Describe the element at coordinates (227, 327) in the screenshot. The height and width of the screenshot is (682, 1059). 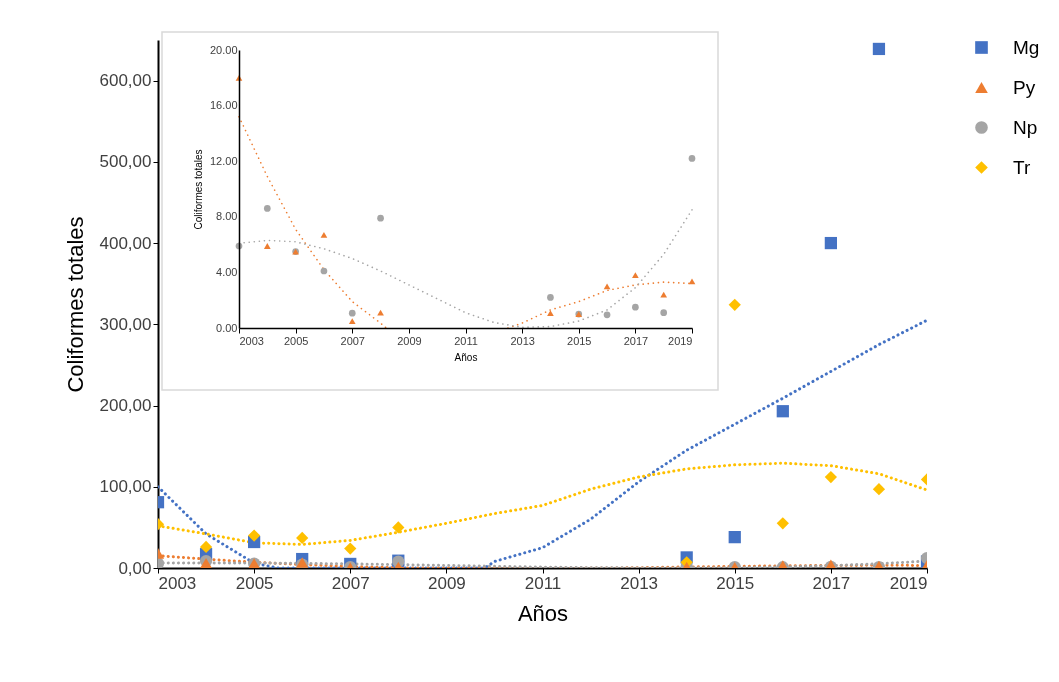
I see `y-tick-label: 0.00` at that location.